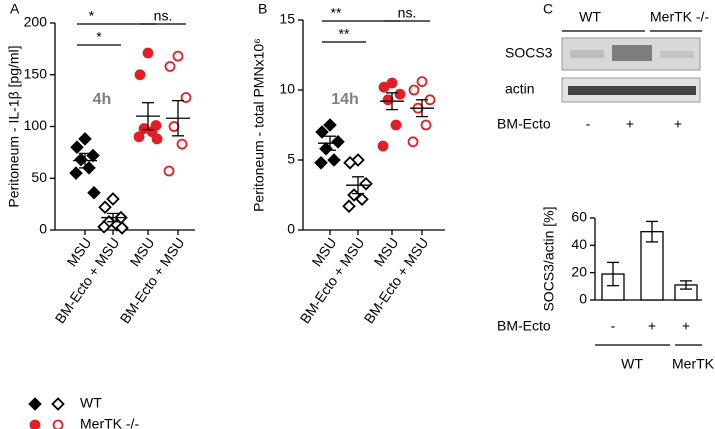  I want to click on panel-label: B, so click(262, 9).